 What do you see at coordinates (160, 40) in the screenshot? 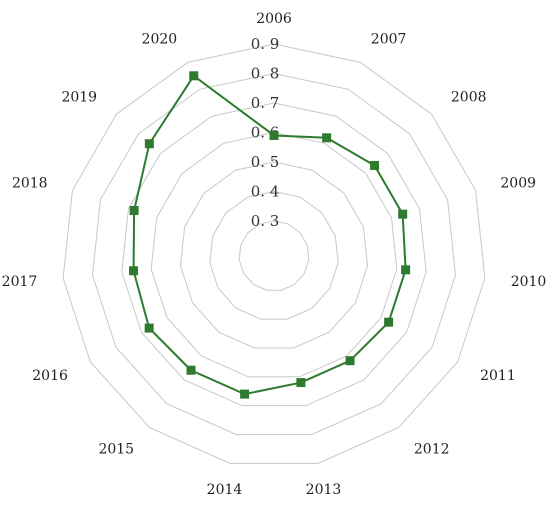
I see `category-label: 2020` at bounding box center [160, 40].